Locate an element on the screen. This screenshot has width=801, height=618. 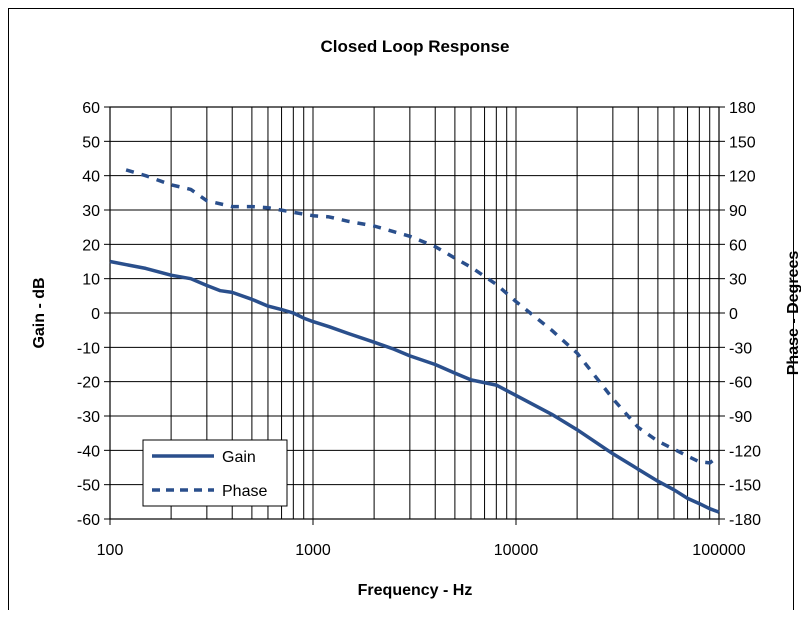
legend-phase-label: Phase is located at coordinates (244, 491).